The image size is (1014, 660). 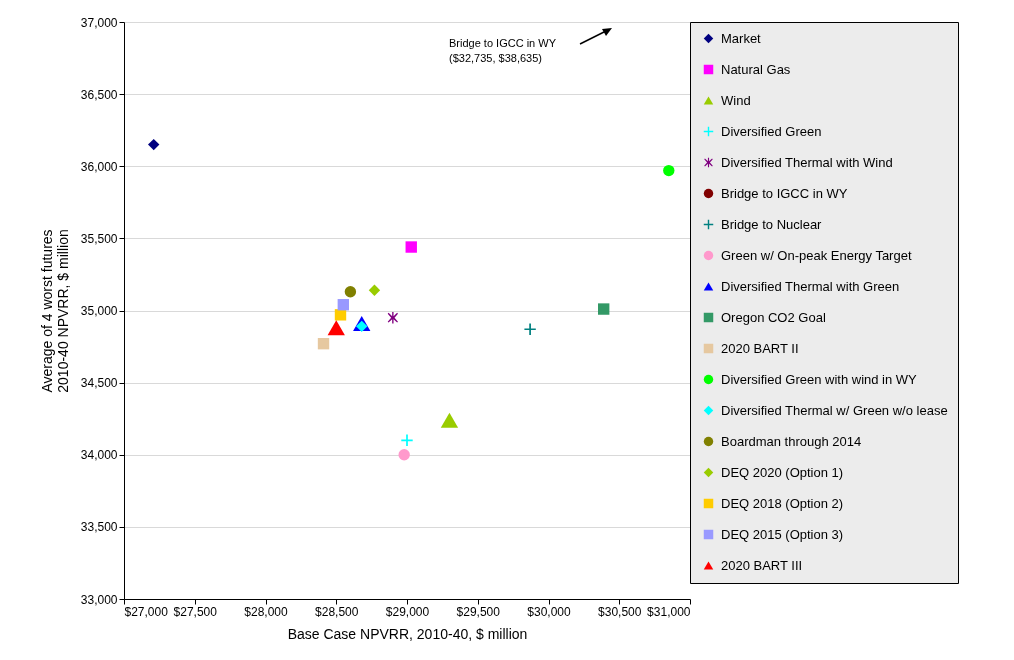 I want to click on y-tick-label: 34,500, so click(x=99, y=383).